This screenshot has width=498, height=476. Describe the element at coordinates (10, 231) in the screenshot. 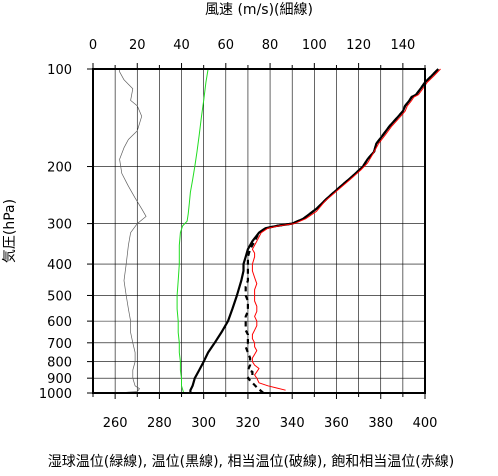

I see `y-axis-title: 気圧(hPa)` at that location.